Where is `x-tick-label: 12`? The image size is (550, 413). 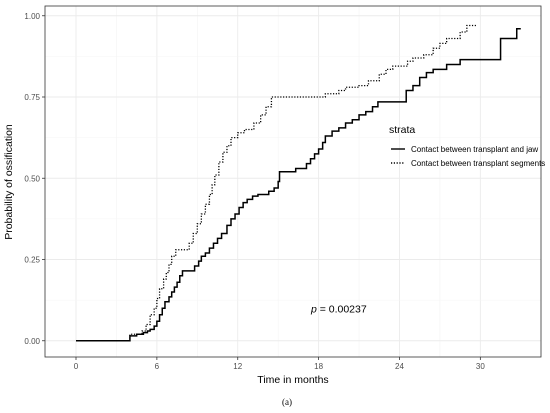 x-tick-label: 12 is located at coordinates (237, 366).